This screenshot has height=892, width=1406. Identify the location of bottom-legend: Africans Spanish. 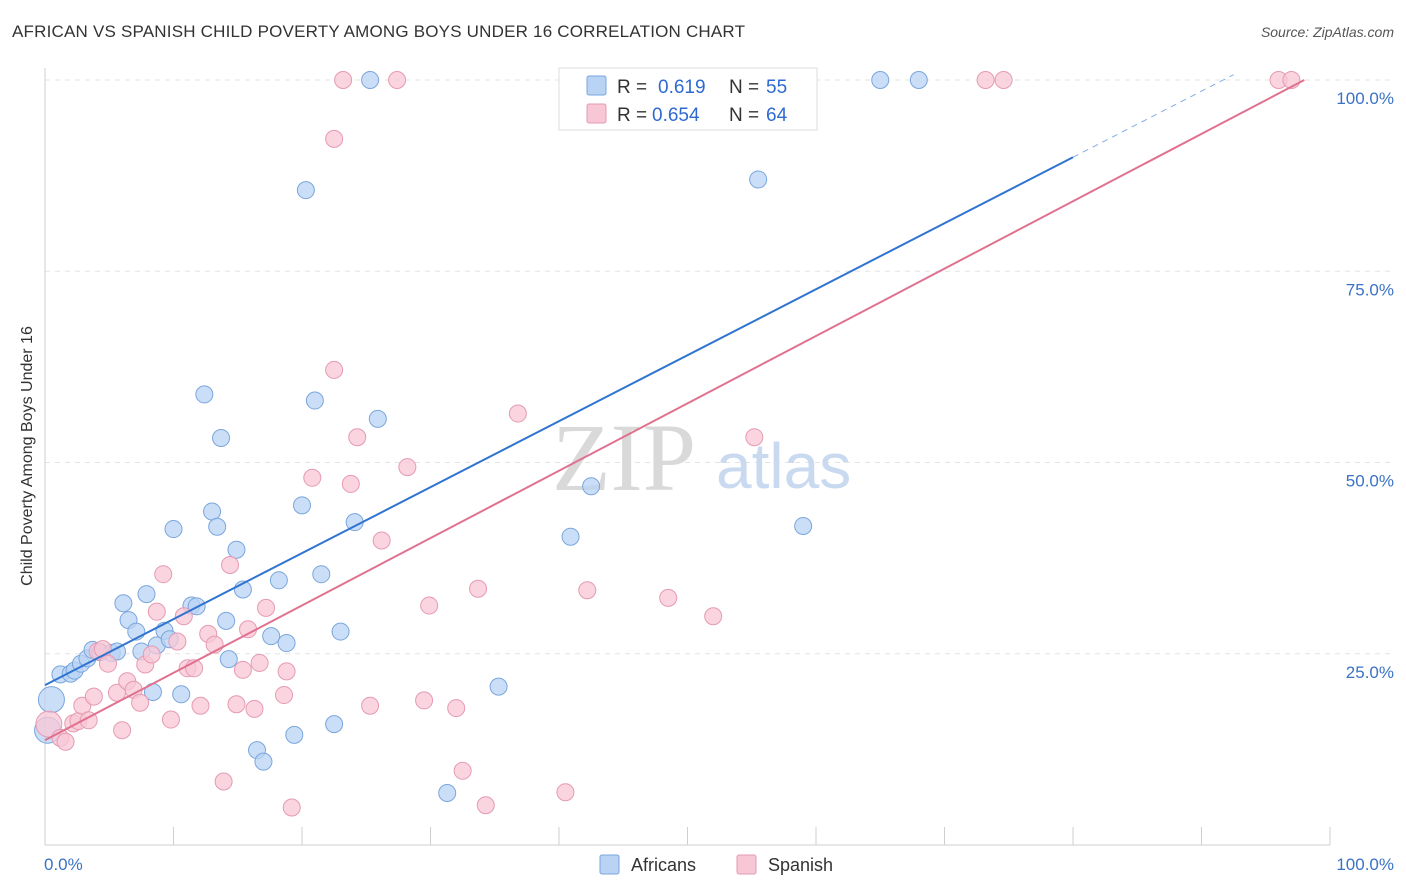
(716, 864).